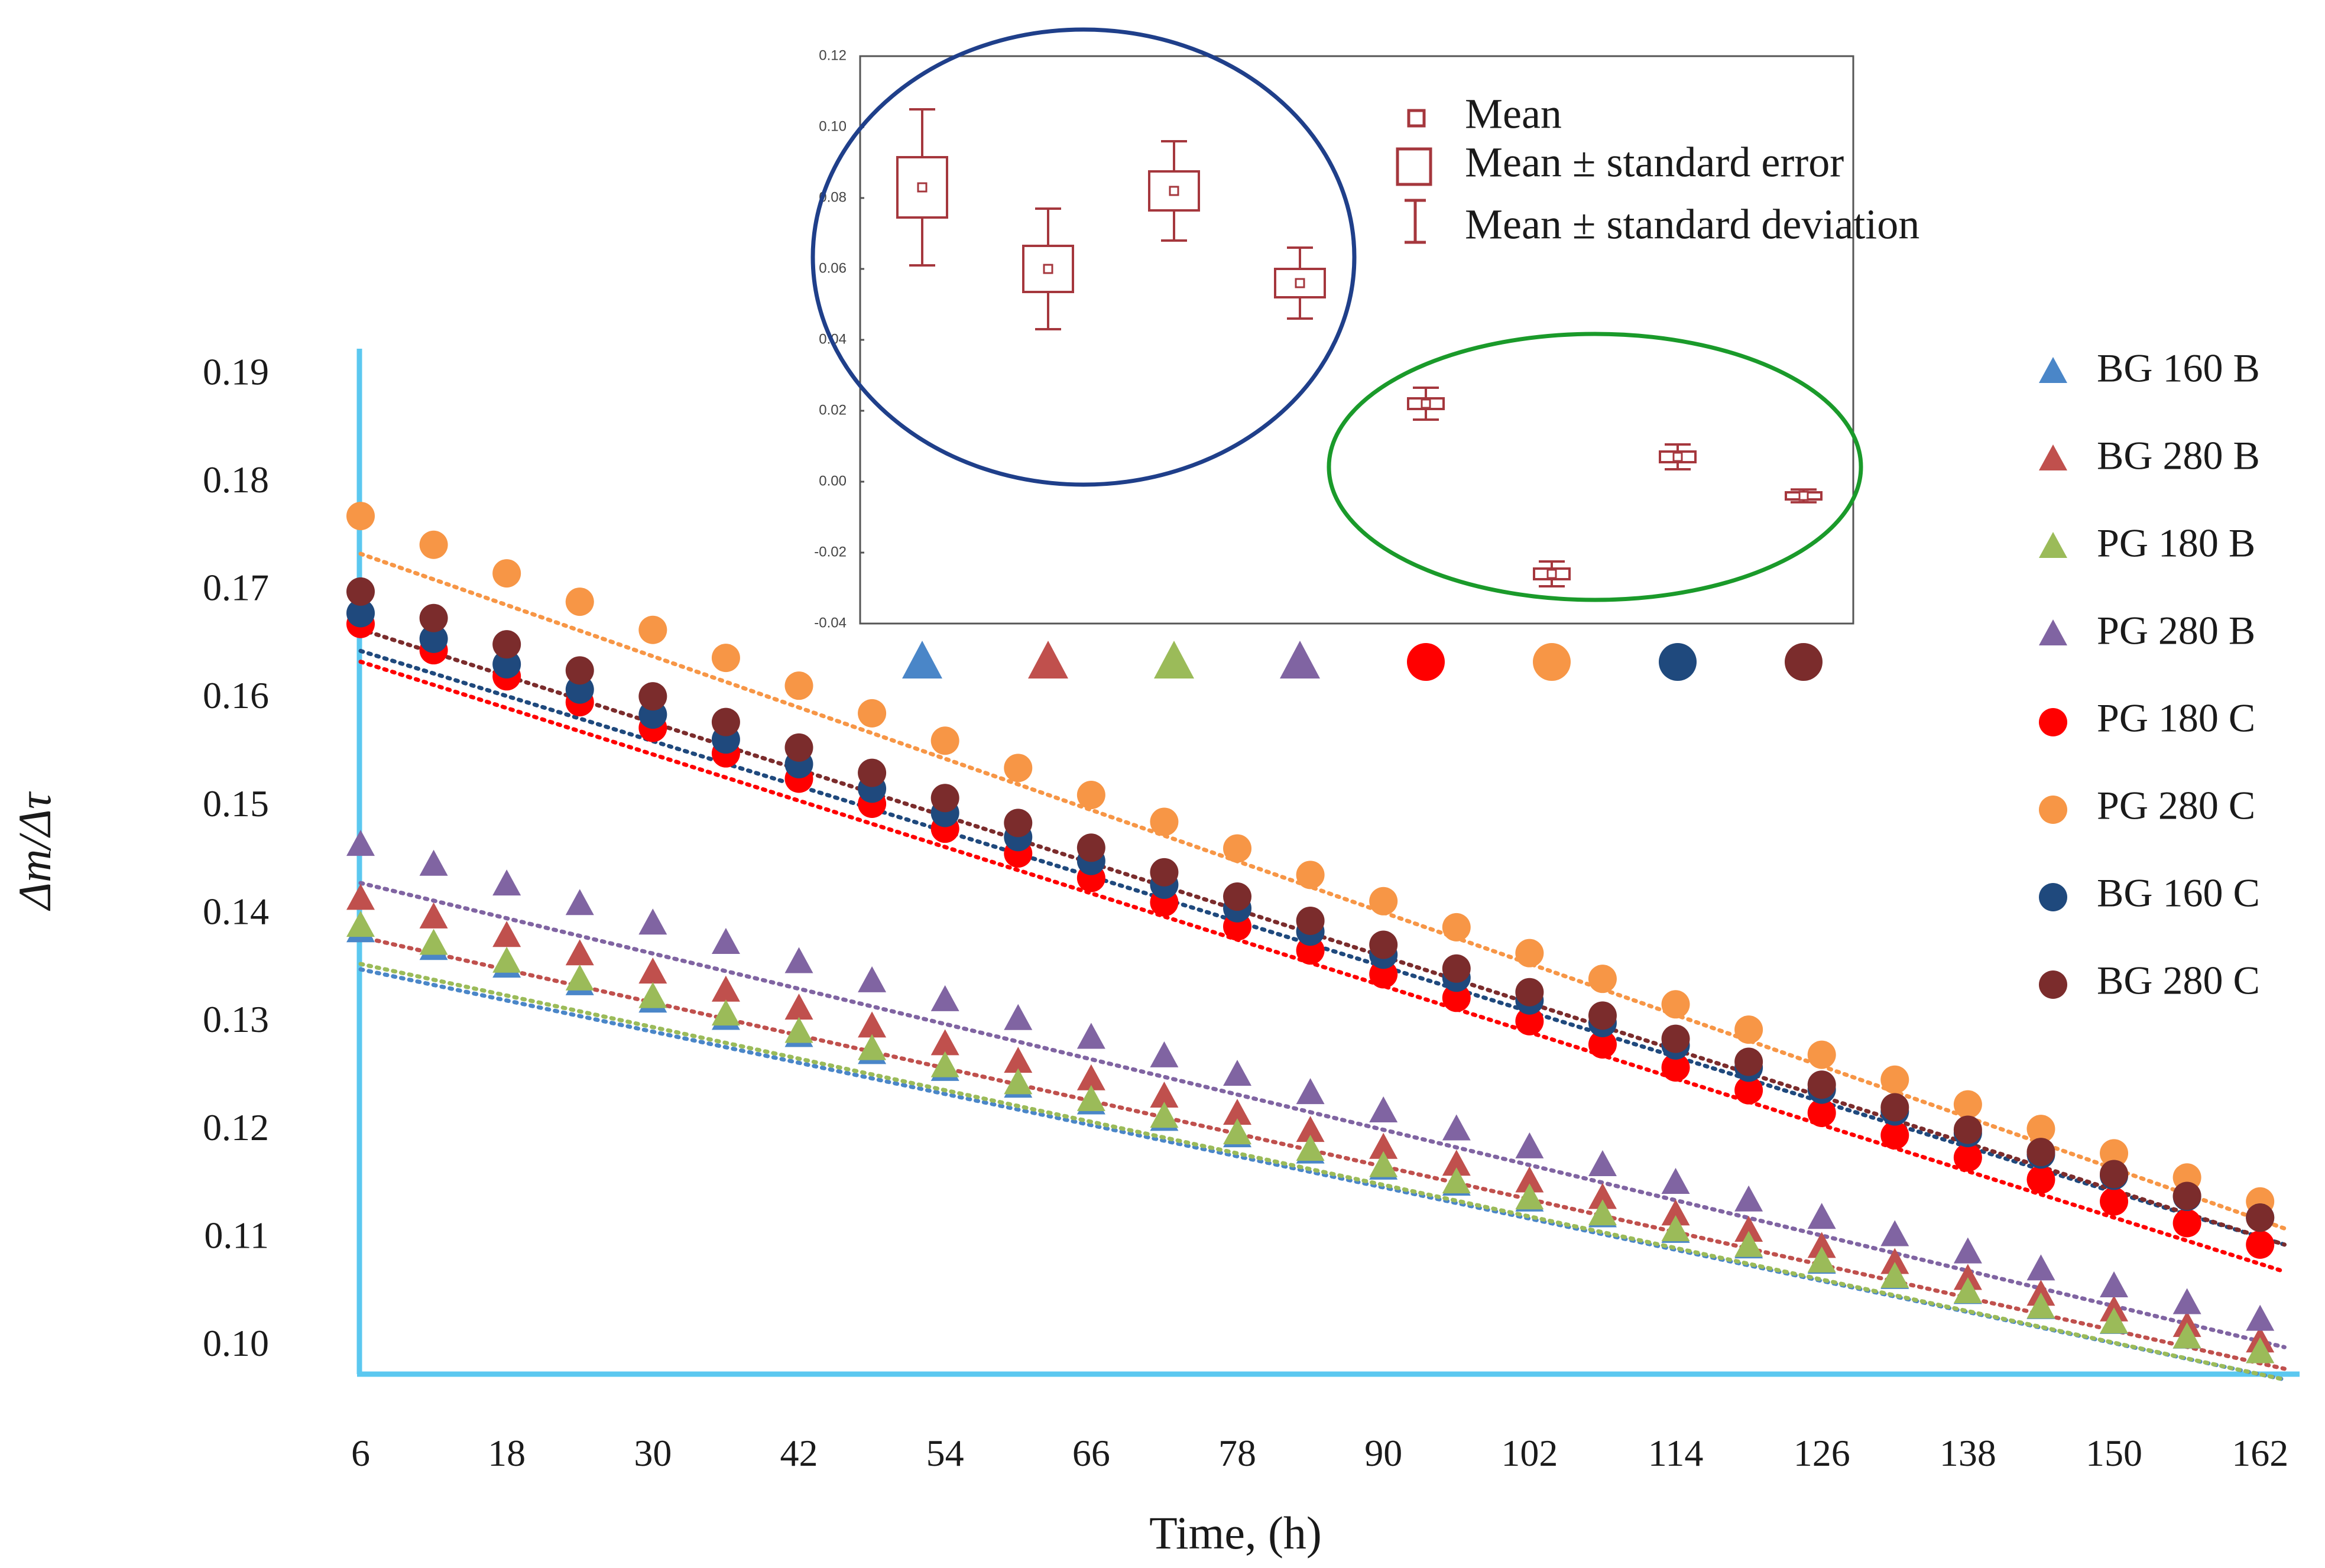  What do you see at coordinates (360, 1453) in the screenshot?
I see `x-tick-label: 6` at bounding box center [360, 1453].